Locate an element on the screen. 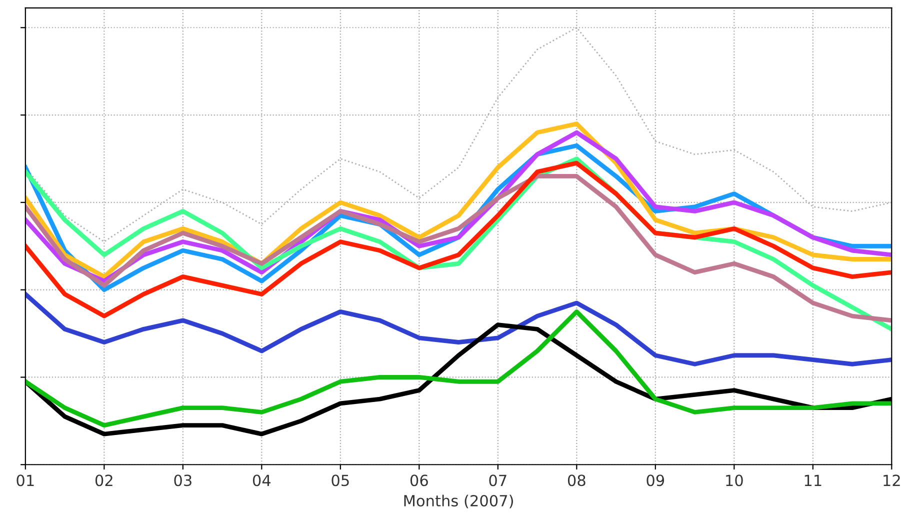 The image size is (908, 531). x-tick-label: 10 is located at coordinates (734, 480).